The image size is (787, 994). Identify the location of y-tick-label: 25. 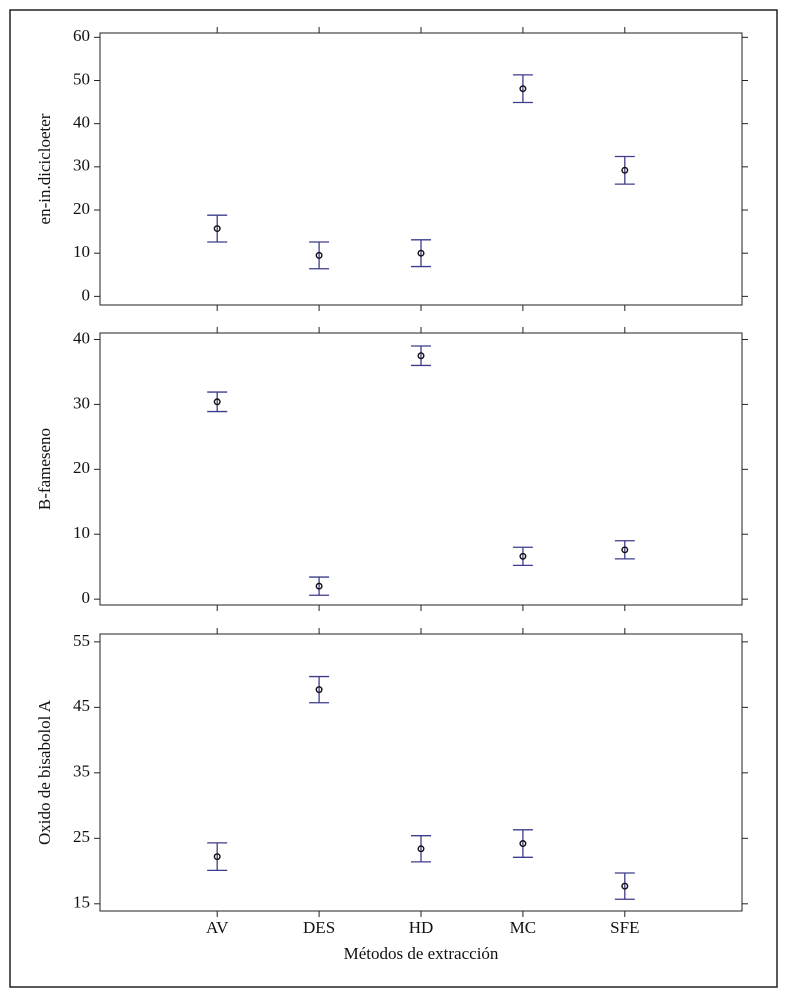
(81, 836).